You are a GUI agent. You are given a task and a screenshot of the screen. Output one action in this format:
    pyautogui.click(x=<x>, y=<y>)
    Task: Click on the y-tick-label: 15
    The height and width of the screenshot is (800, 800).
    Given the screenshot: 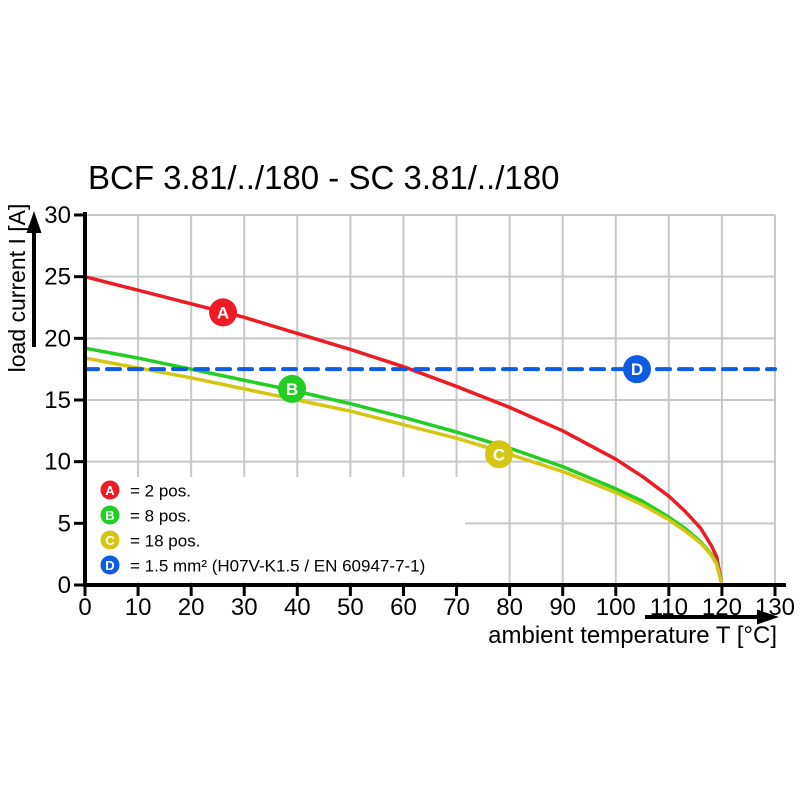 What is the action you would take?
    pyautogui.click(x=57, y=400)
    